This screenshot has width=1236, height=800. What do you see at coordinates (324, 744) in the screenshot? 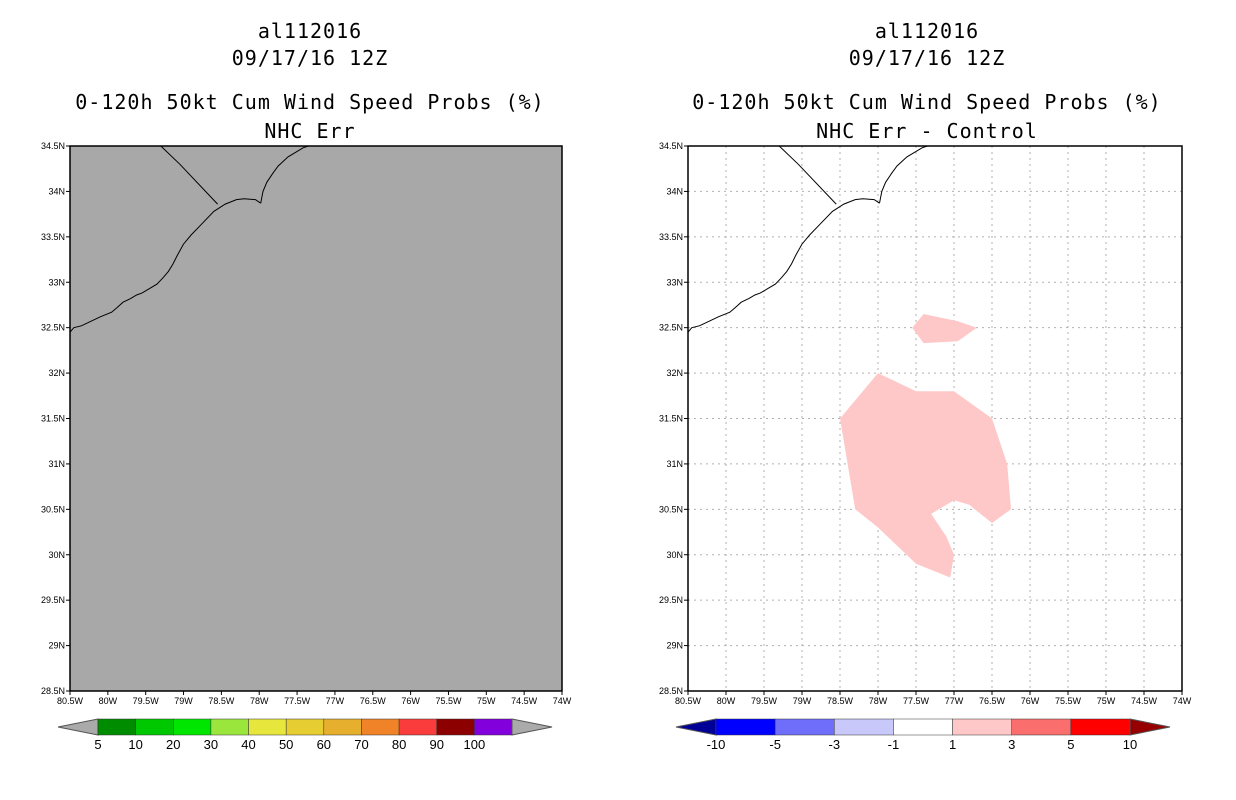
I see `colorbar-label: 60` at bounding box center [324, 744].